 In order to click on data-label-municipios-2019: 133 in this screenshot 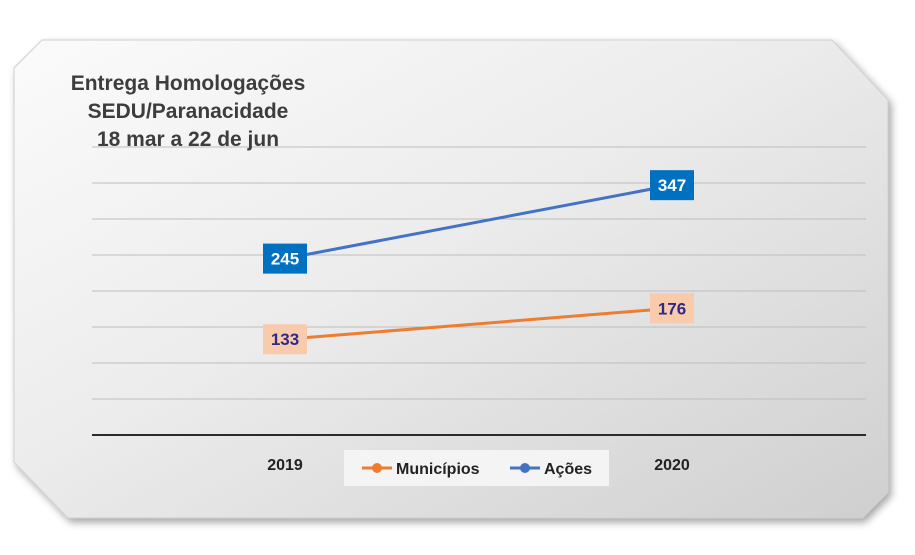, I will do `click(285, 339)`.